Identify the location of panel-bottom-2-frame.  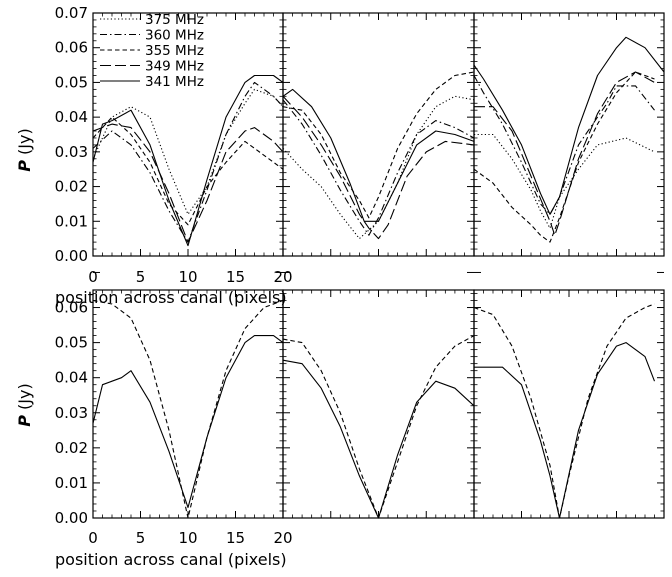
(378, 404).